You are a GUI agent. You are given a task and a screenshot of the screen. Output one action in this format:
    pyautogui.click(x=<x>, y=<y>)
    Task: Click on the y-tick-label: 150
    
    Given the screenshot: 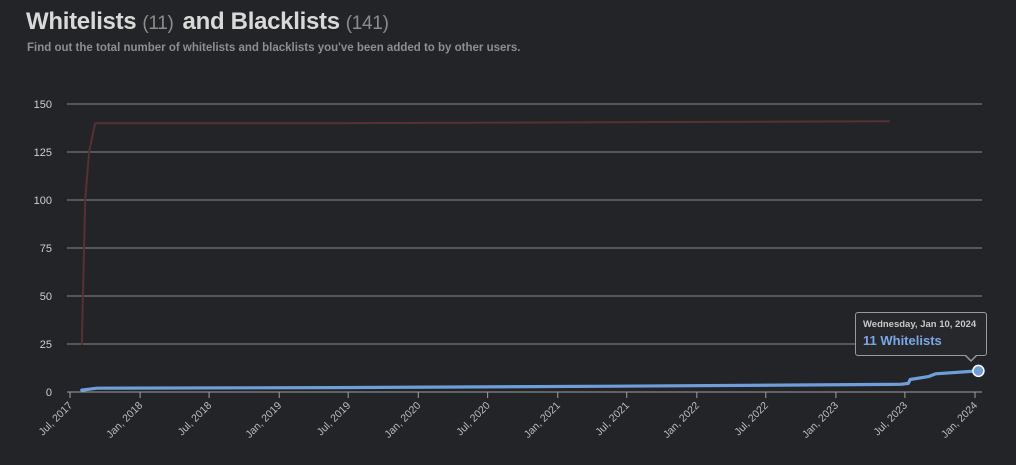 What is the action you would take?
    pyautogui.click(x=43, y=105)
    